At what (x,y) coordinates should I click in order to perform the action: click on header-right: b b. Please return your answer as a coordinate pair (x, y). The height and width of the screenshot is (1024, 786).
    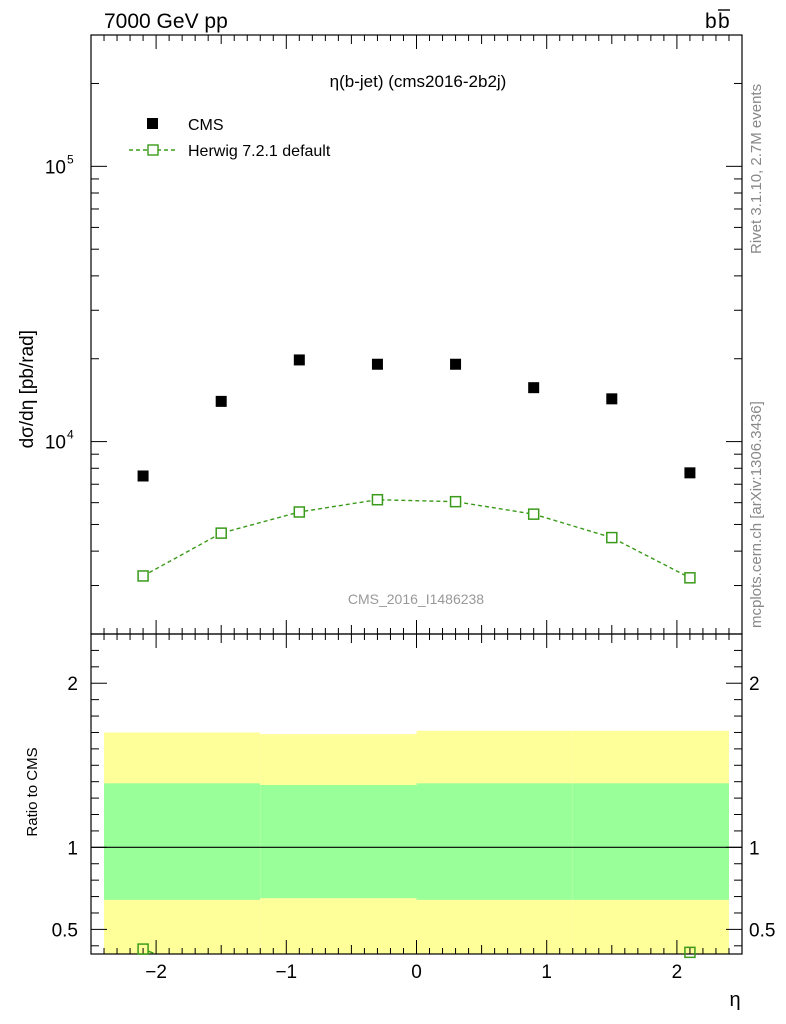
    Looking at the image, I should click on (717, 21).